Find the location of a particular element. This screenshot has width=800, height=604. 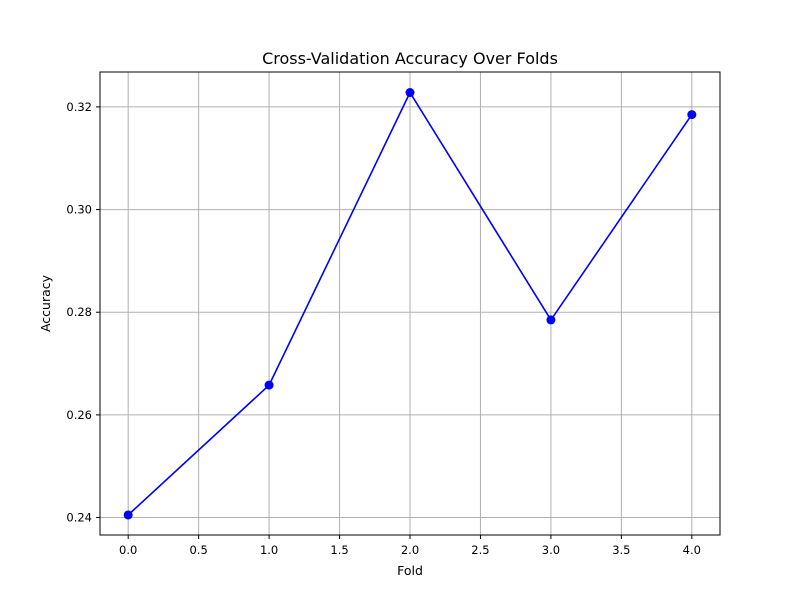

x-tick-label: 2.5 is located at coordinates (480, 550).